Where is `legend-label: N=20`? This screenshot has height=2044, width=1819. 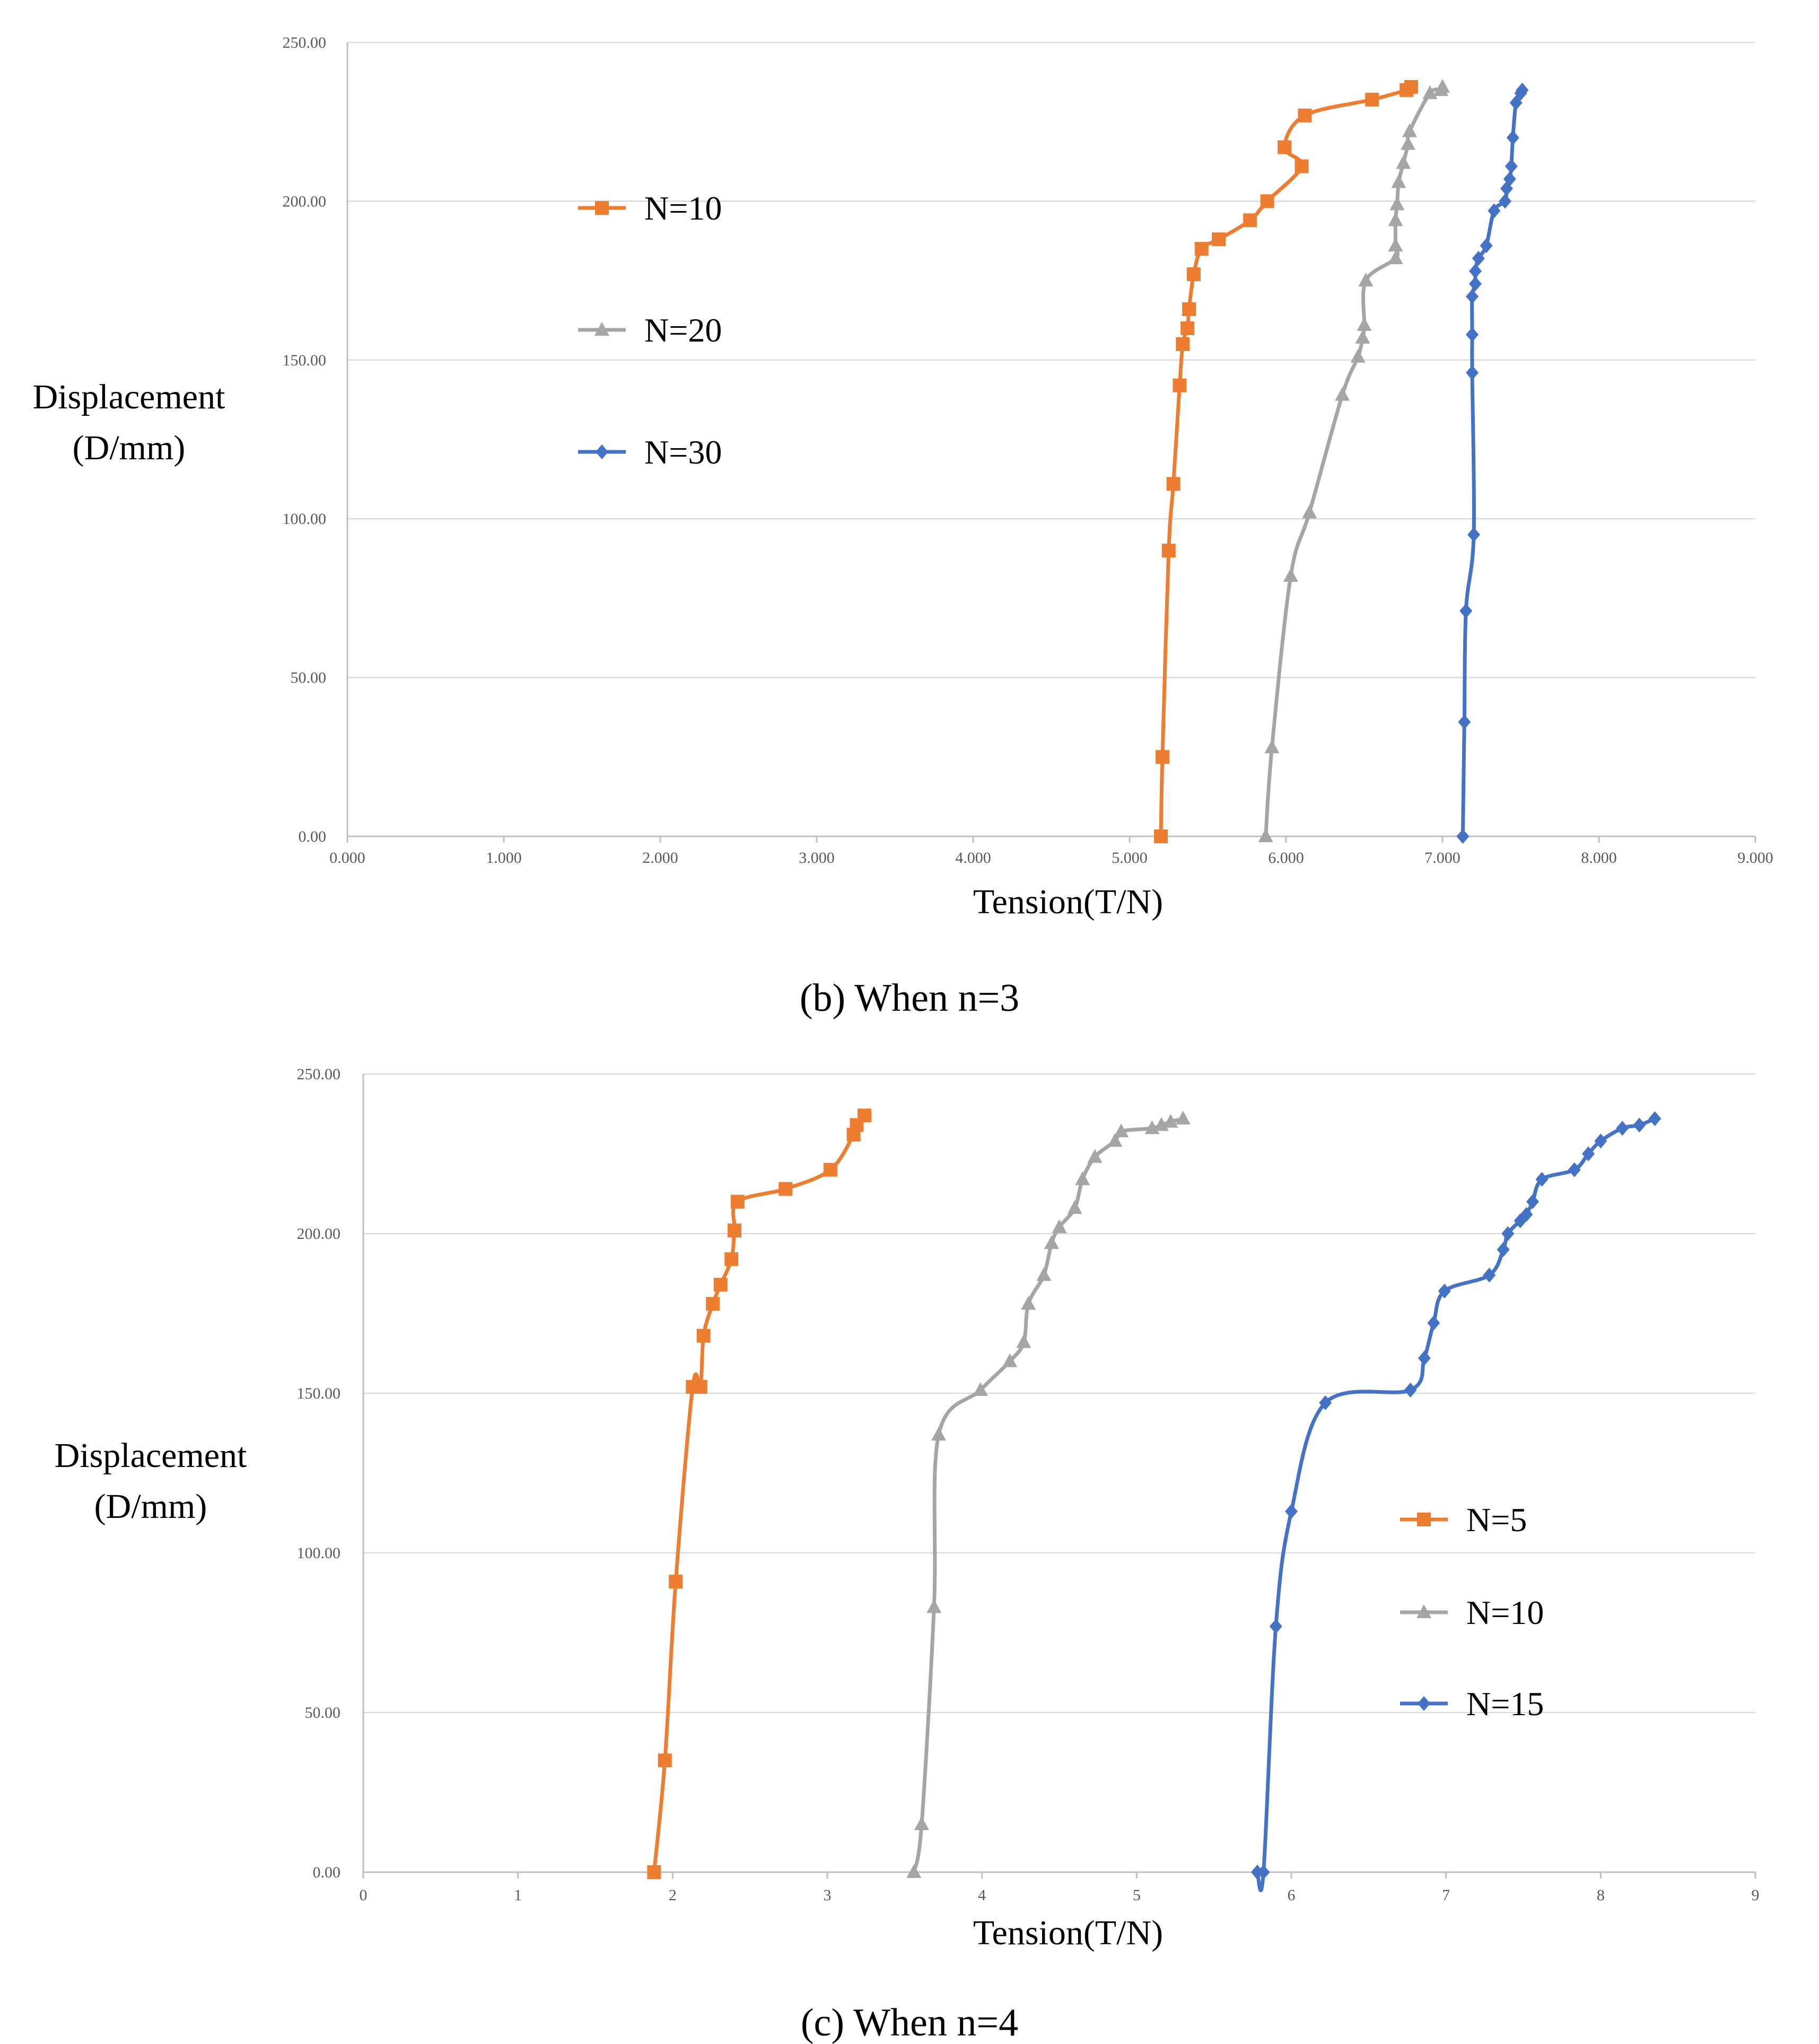
legend-label: N=20 is located at coordinates (683, 330).